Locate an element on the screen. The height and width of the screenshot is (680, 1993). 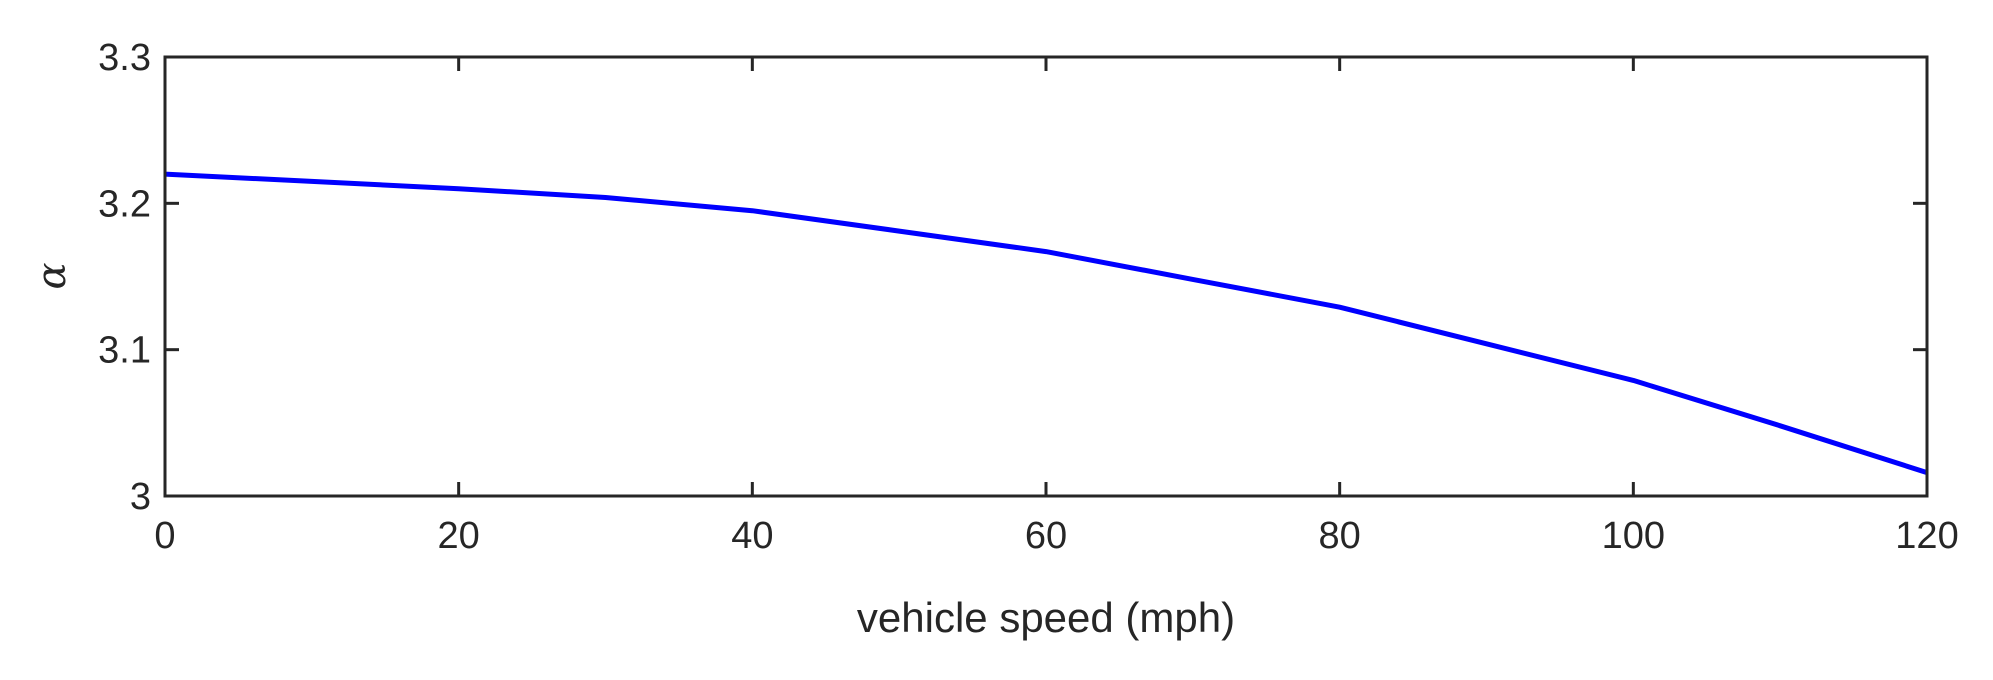
y-tick-label: 3.2 is located at coordinates (124, 204).